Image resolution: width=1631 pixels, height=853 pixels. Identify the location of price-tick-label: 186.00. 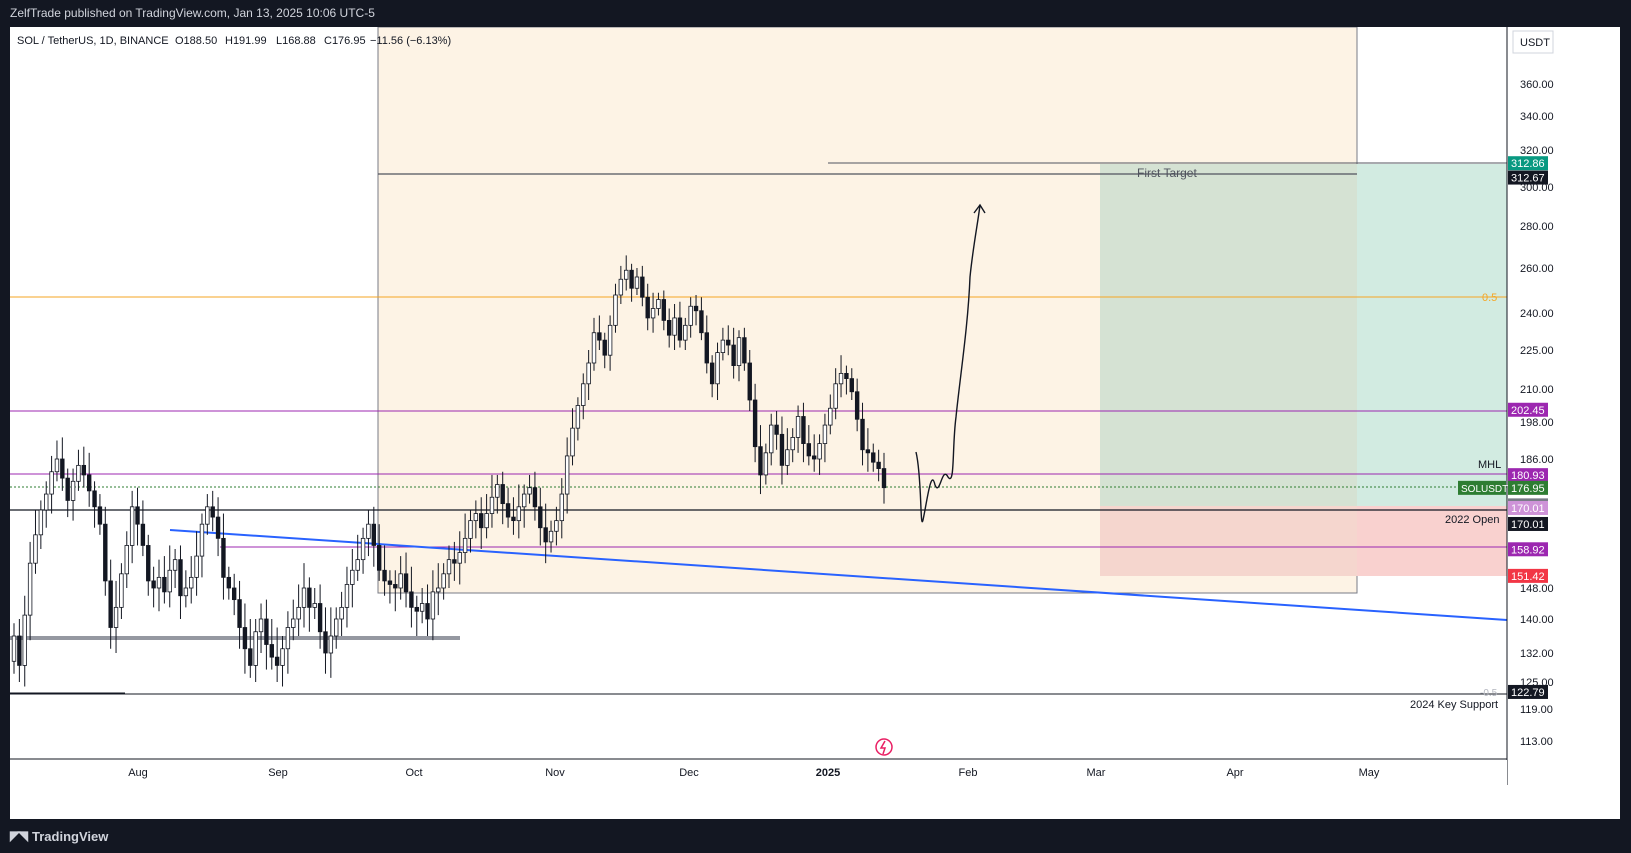
(1537, 460).